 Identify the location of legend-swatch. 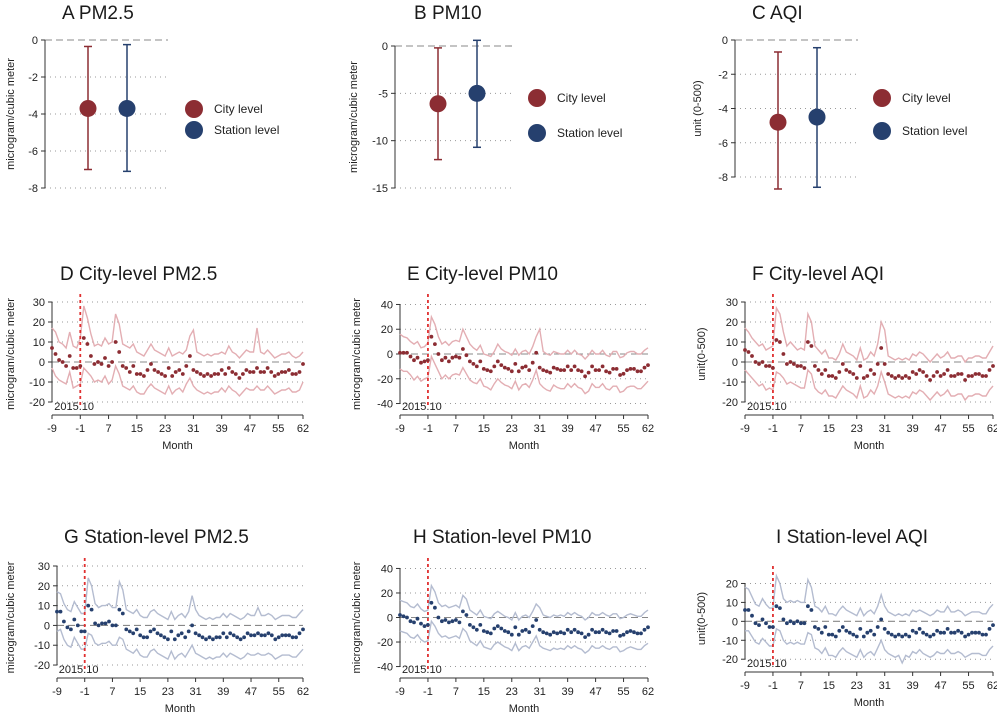
(194, 130).